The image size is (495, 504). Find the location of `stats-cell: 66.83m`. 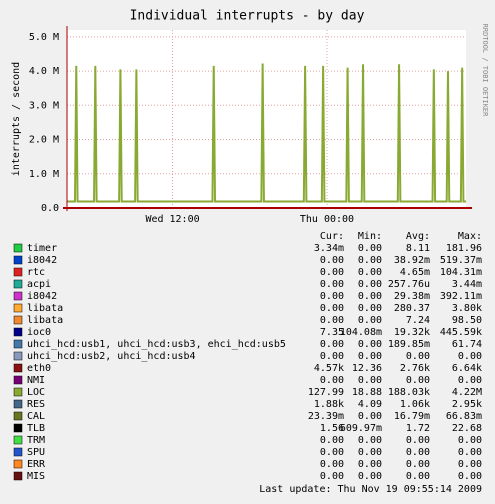

stats-cell: 66.83m is located at coordinates (464, 416).